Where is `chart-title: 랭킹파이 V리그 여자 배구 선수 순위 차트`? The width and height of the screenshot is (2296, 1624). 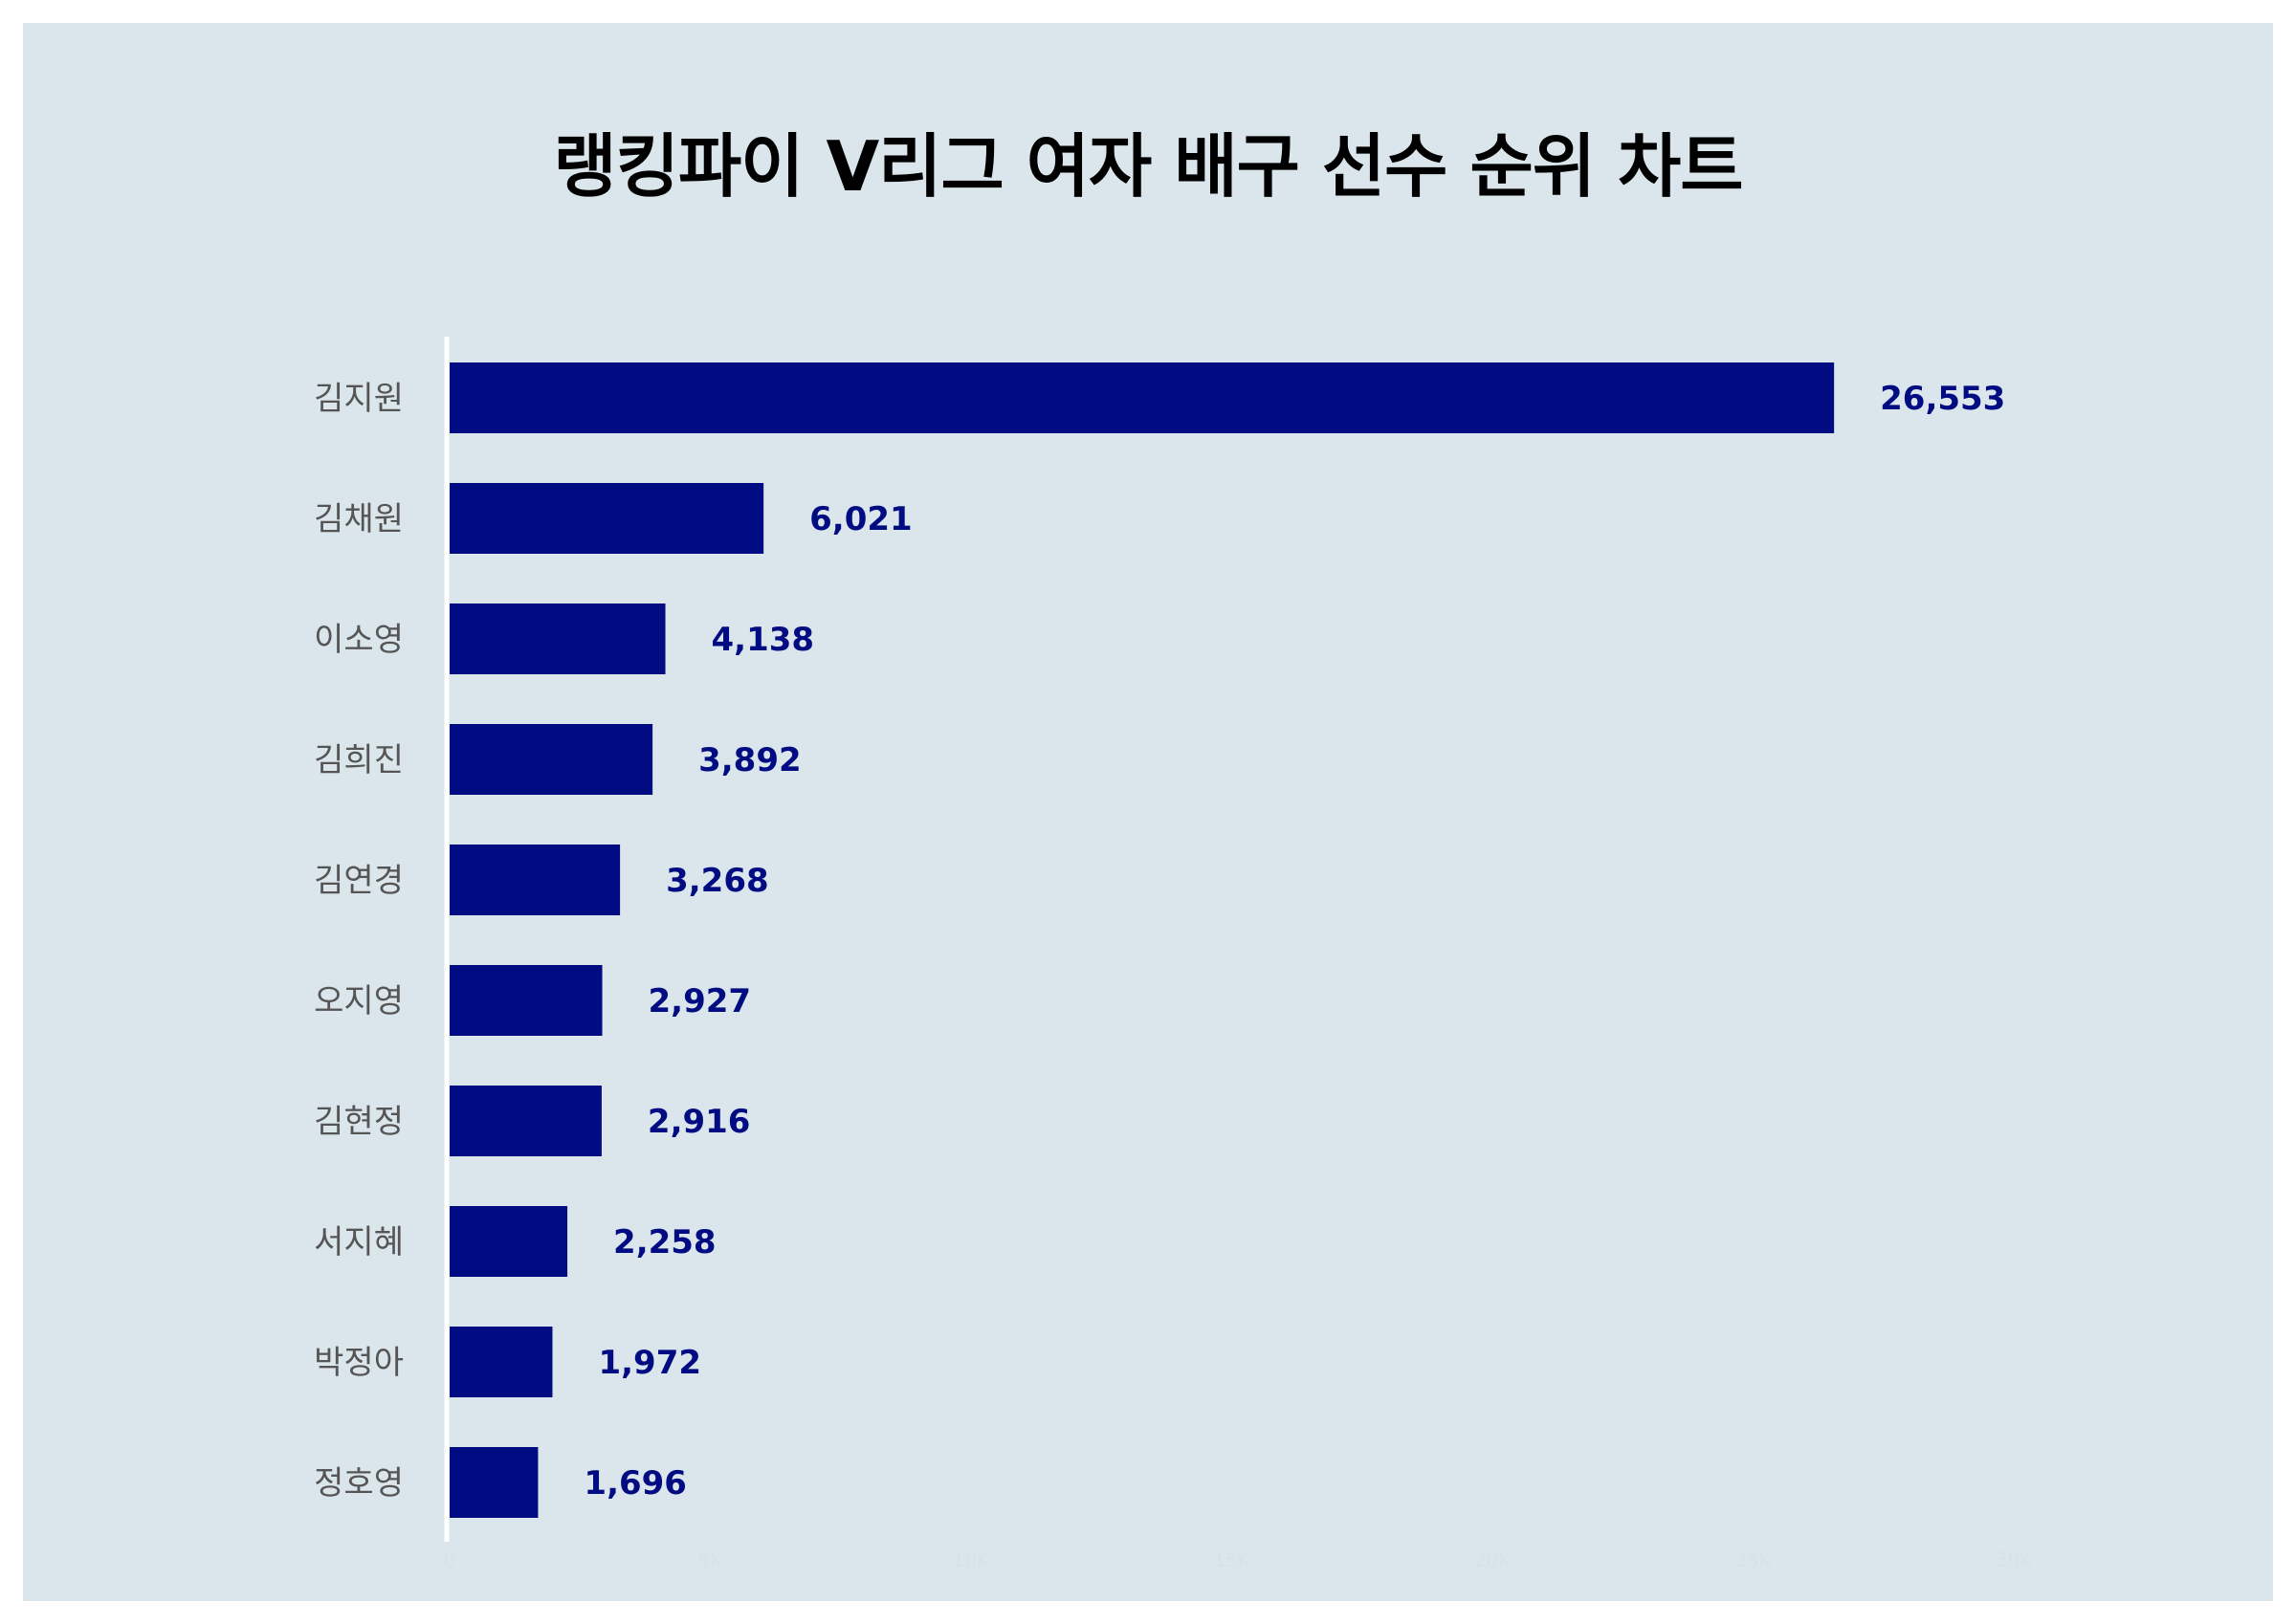 chart-title: 랭킹파이 V리그 여자 배구 선수 순위 차트 is located at coordinates (1149, 167).